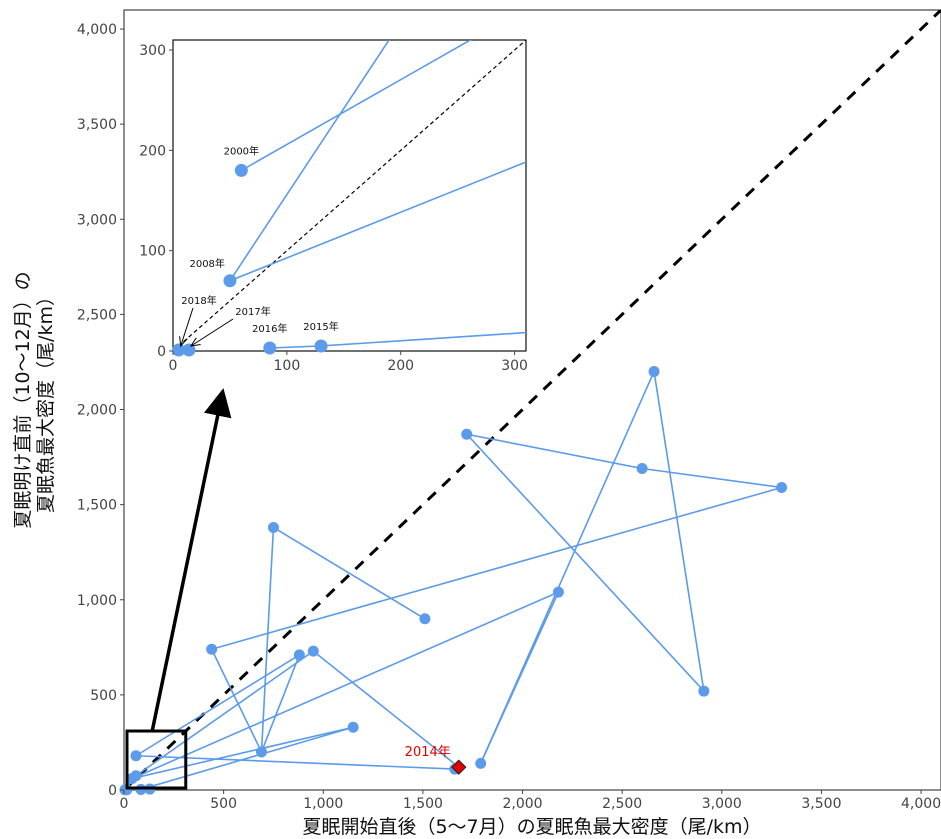 This screenshot has height=839, width=941. Describe the element at coordinates (269, 328) in the screenshot. I see `inset-year-label: 2016年` at that location.